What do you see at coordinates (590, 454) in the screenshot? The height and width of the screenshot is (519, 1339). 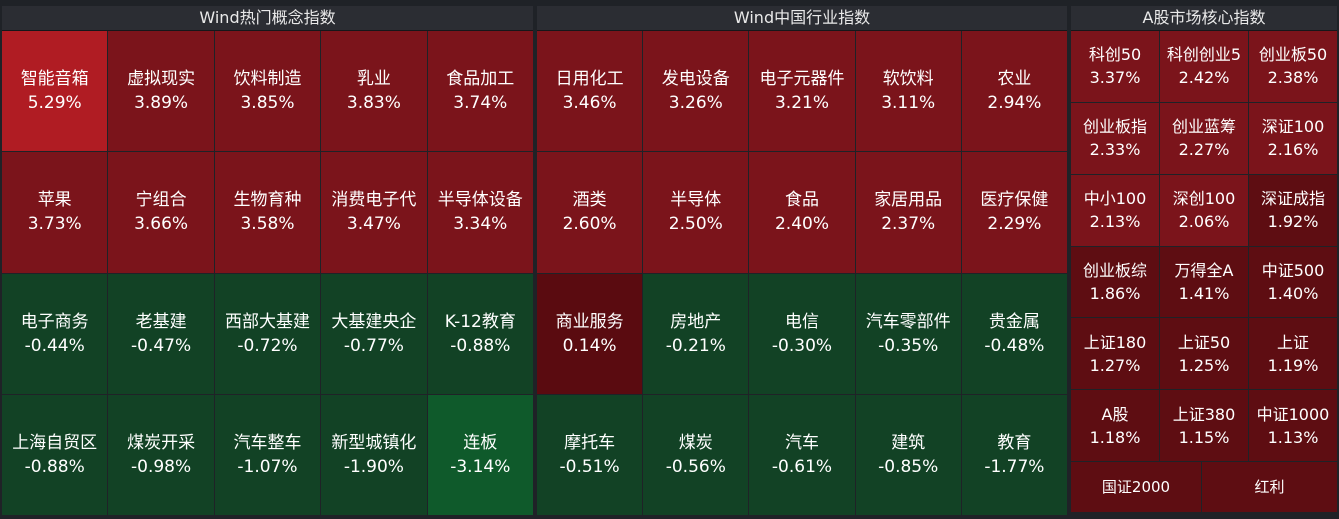 I see `heatmap-tile: 摩托车 -0.51%` at bounding box center [590, 454].